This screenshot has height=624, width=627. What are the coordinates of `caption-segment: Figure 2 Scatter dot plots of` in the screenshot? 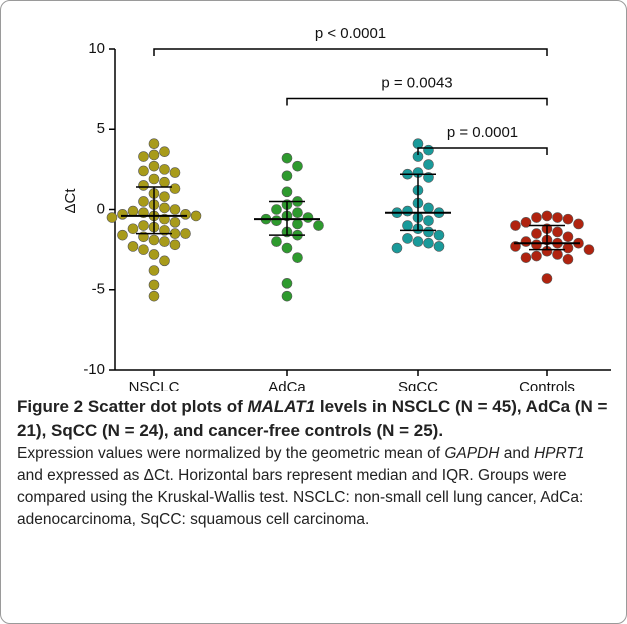 It's located at (132, 406).